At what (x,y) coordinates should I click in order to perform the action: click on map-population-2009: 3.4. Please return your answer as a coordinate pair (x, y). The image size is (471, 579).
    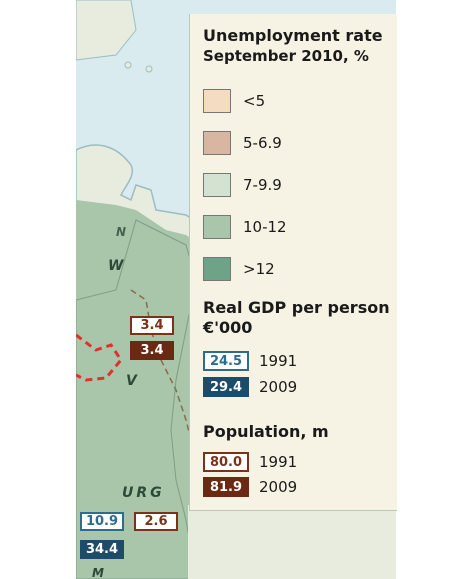
    Looking at the image, I should click on (152, 350).